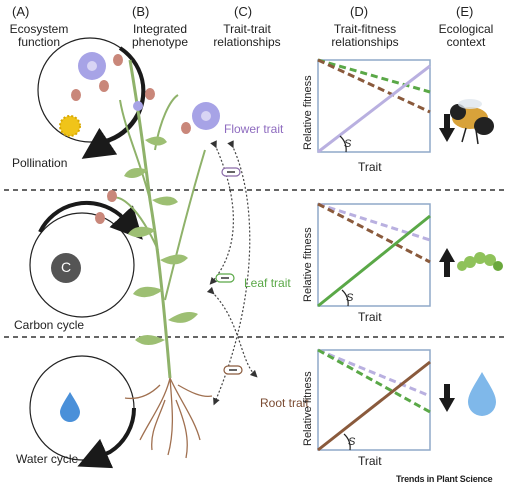 The height and width of the screenshot is (489, 508). Describe the element at coordinates (370, 317) in the screenshot. I see `panel-2-x-label: Trait` at that location.